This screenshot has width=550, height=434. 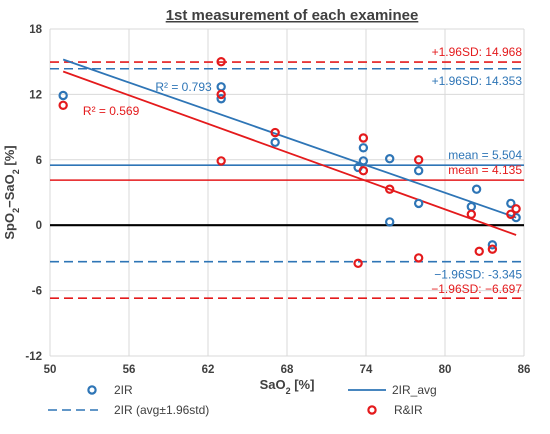 What do you see at coordinates (445, 370) in the screenshot?
I see `x-tick-label: 80` at bounding box center [445, 370].